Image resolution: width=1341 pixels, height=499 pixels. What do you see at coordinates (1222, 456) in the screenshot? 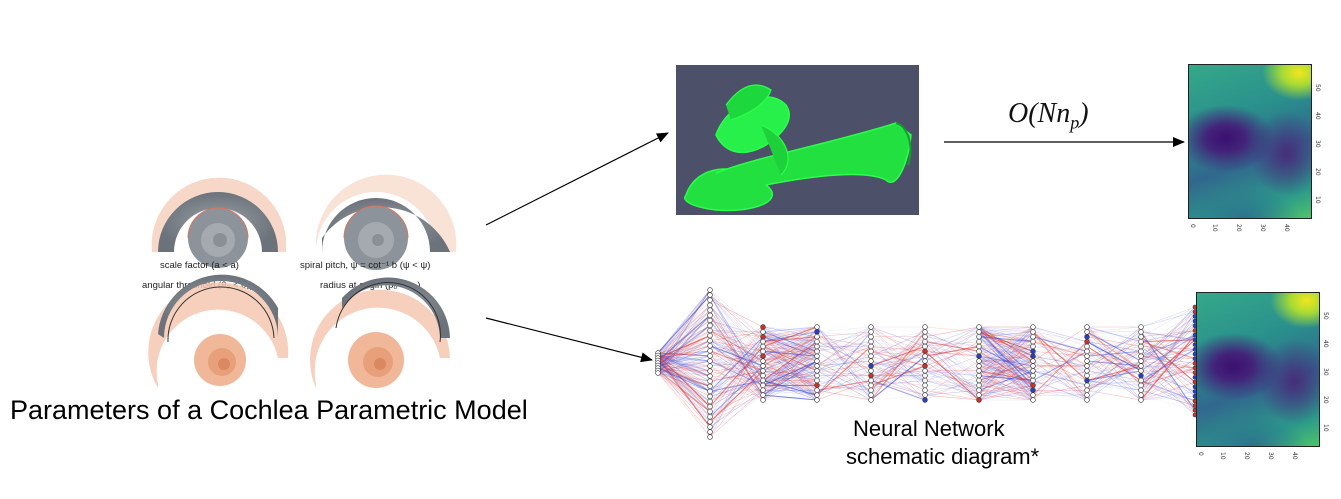
I see `heatmap-x-tick: 10` at bounding box center [1222, 456].